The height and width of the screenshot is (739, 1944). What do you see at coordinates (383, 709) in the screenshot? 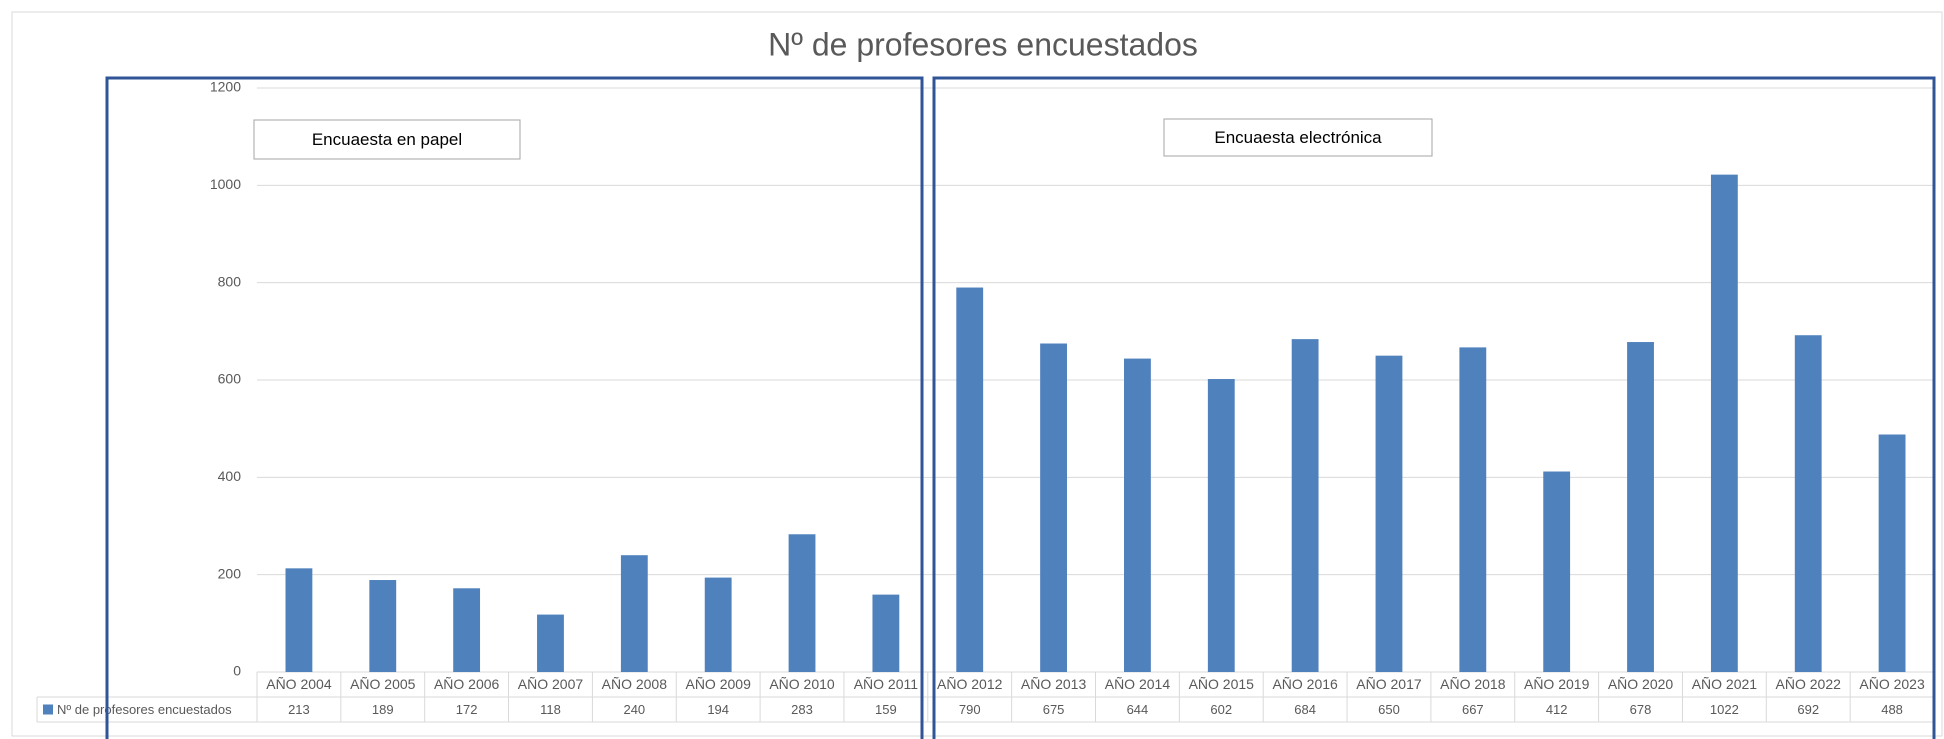
I see `table-value: 189` at bounding box center [383, 709].